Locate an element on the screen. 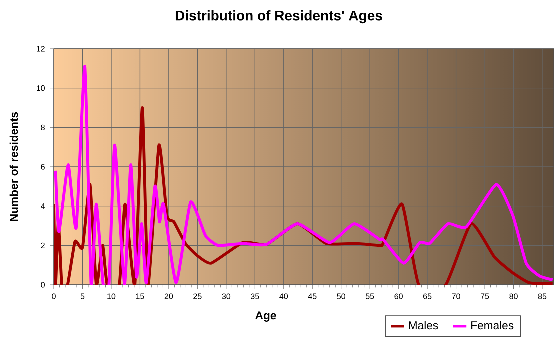 The width and height of the screenshot is (560, 353). x-tick-label: 0 is located at coordinates (54, 297).